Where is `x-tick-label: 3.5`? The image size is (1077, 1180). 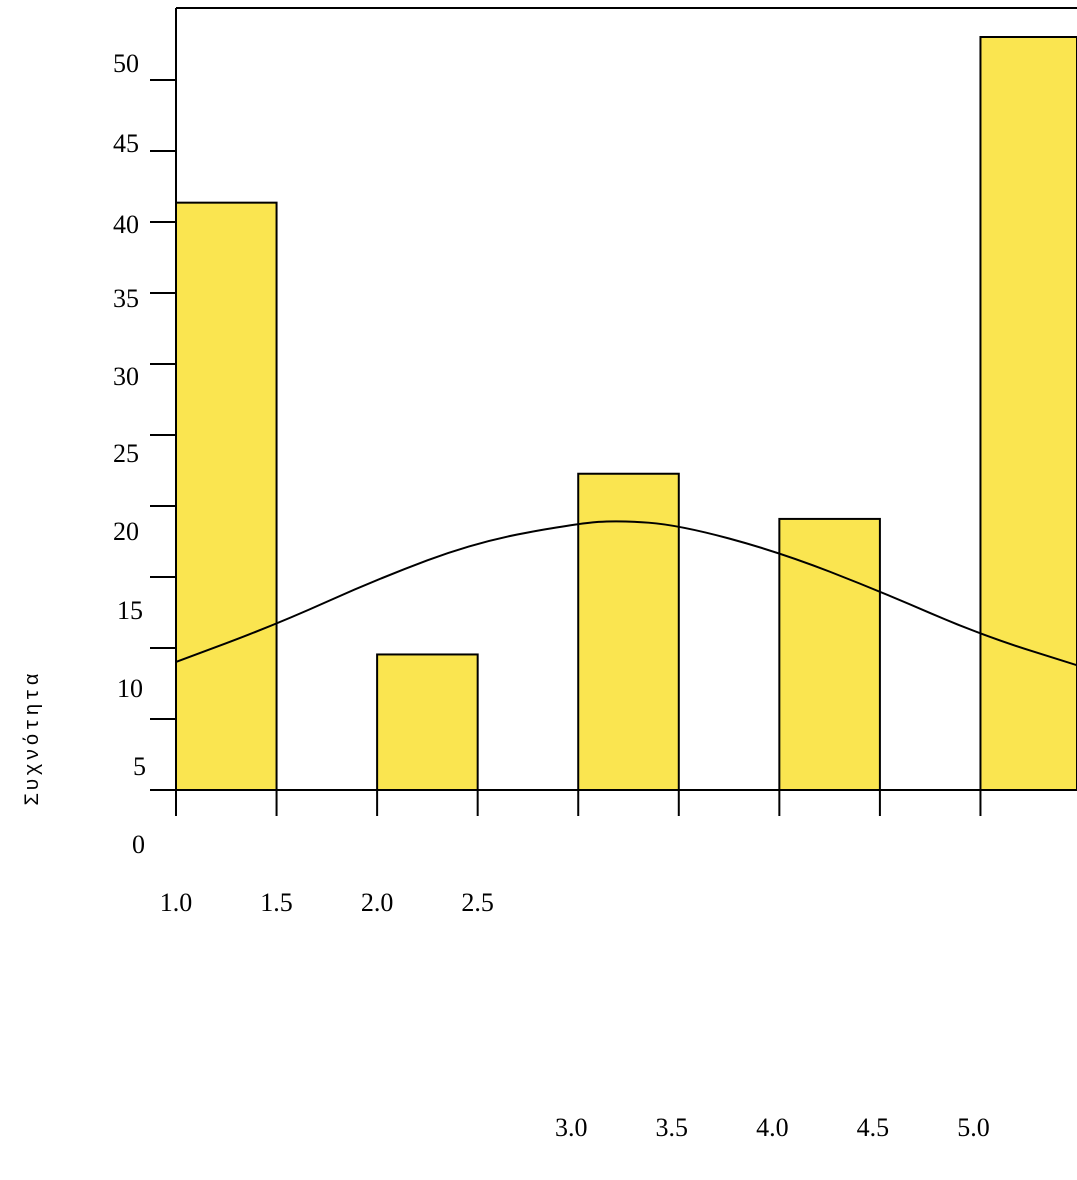
x-tick-label: 3.5 is located at coordinates (672, 1127).